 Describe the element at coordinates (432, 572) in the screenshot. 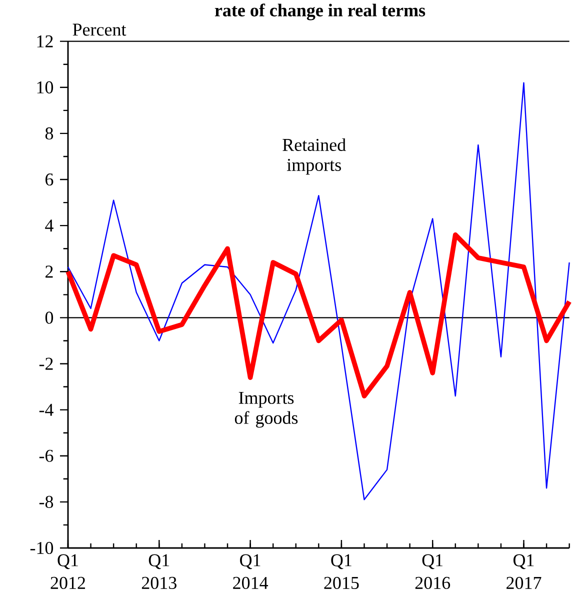

I see `x-tick-label: Q1 2016` at that location.